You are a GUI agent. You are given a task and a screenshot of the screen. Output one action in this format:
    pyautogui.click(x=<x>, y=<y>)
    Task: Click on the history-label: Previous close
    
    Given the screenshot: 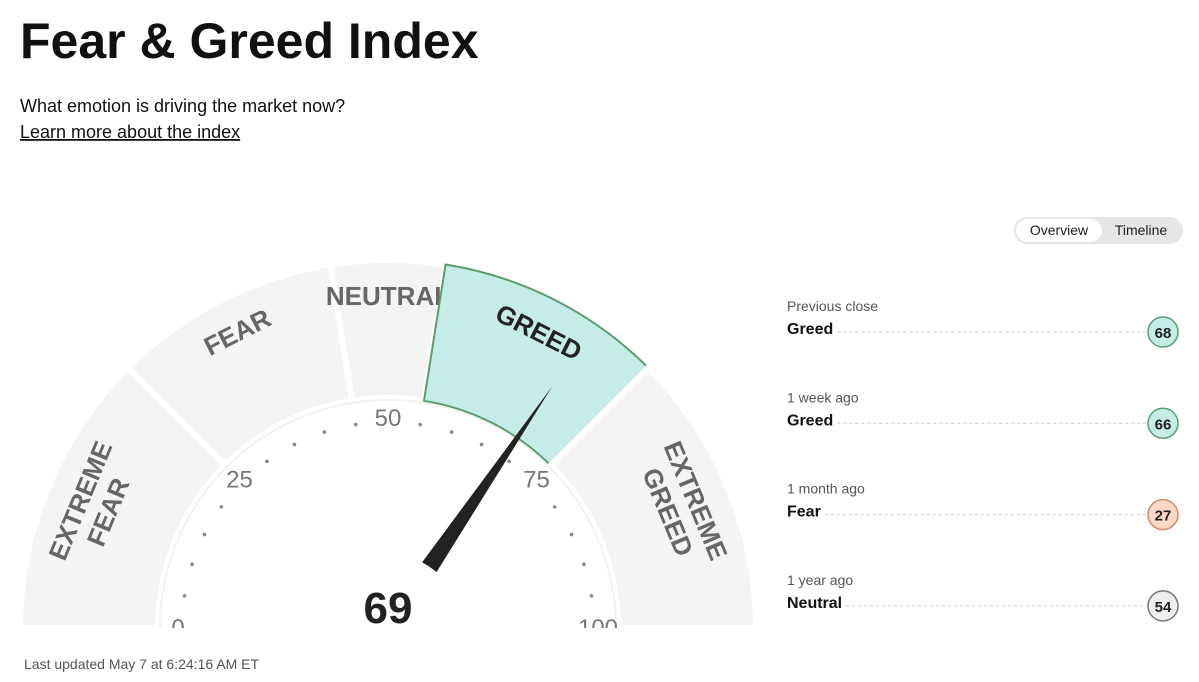 What is the action you would take?
    pyautogui.click(x=832, y=306)
    